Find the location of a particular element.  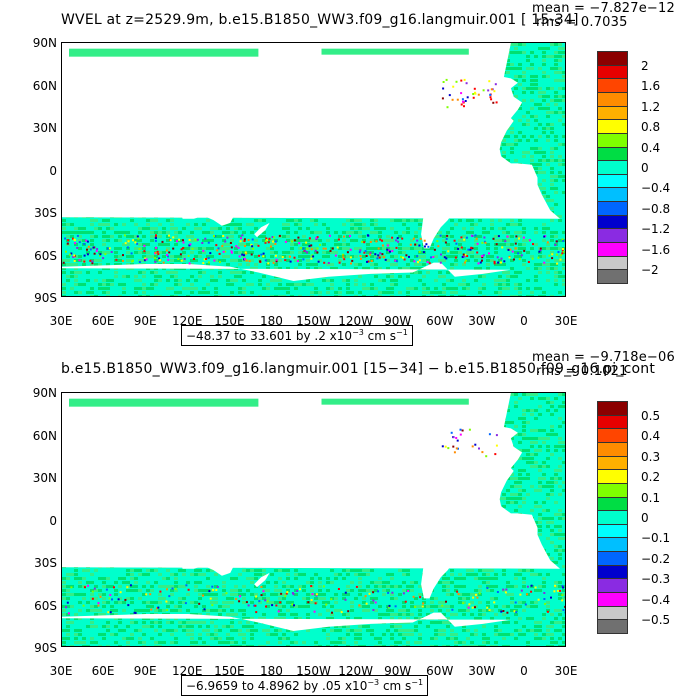

colorbar-label: −2 is located at coordinates (650, 270).